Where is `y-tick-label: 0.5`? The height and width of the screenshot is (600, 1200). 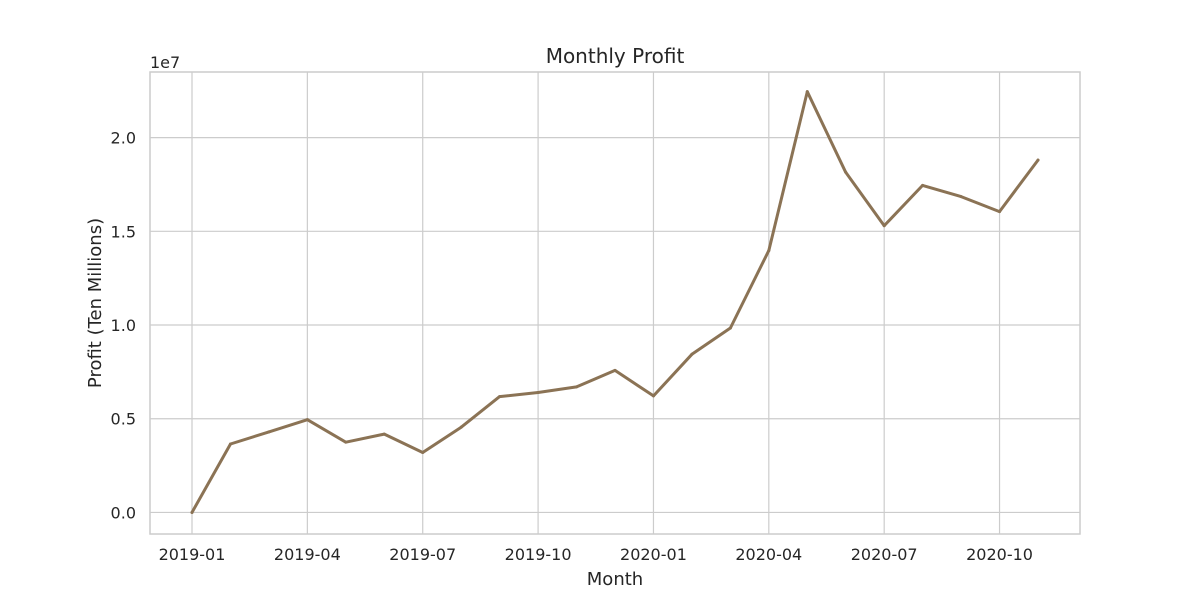 y-tick-label: 0.5 is located at coordinates (123, 419).